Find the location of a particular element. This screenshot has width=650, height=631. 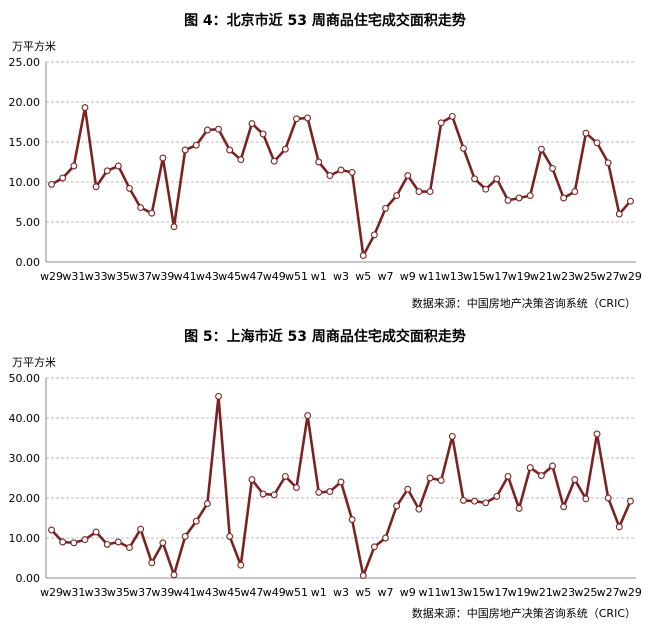

x-tick-label: w1 is located at coordinates (319, 592).